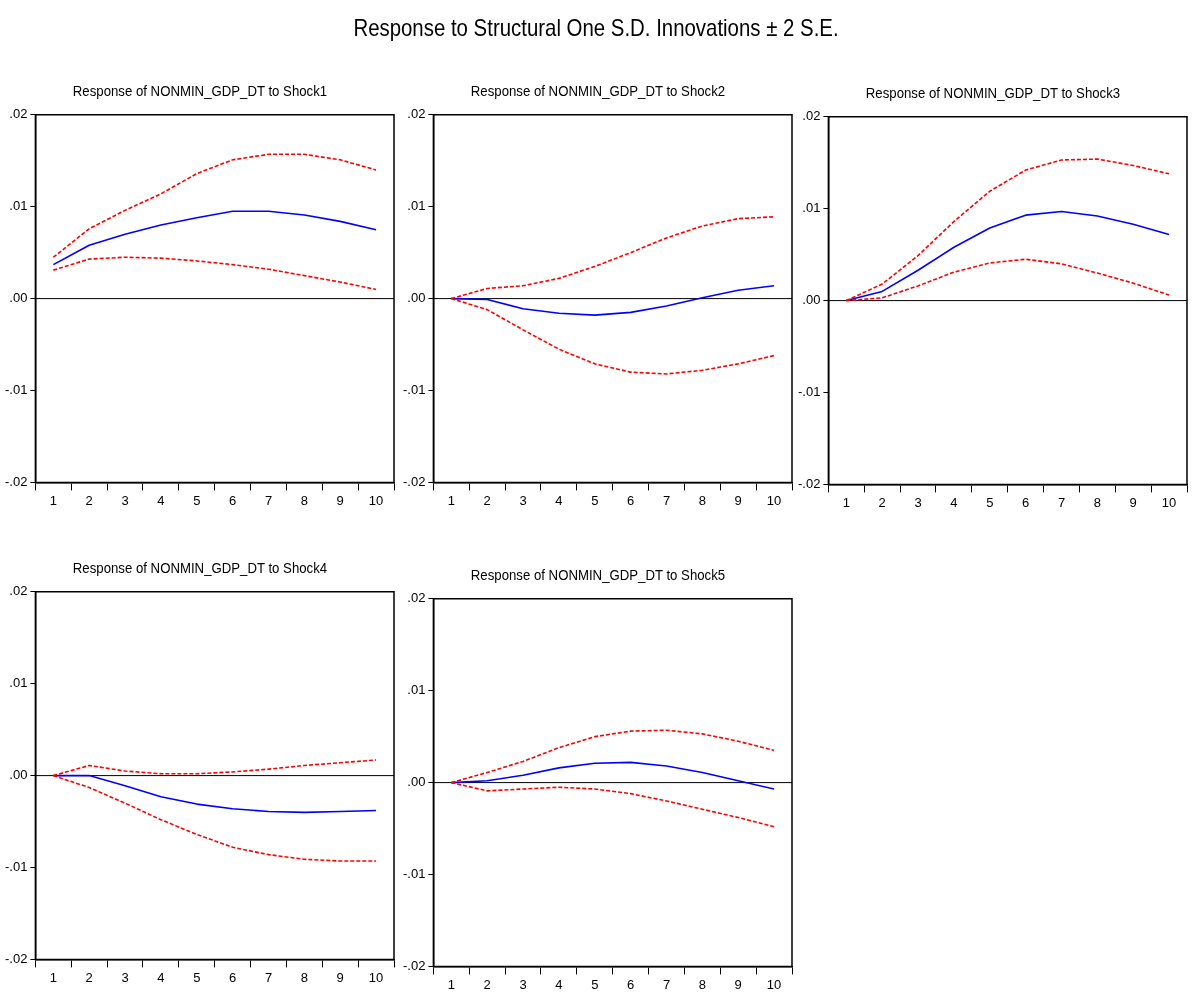  What do you see at coordinates (200, 91) in the screenshot?
I see `chart-title: Response of NONMIN_GDP_DT to Shock1` at bounding box center [200, 91].